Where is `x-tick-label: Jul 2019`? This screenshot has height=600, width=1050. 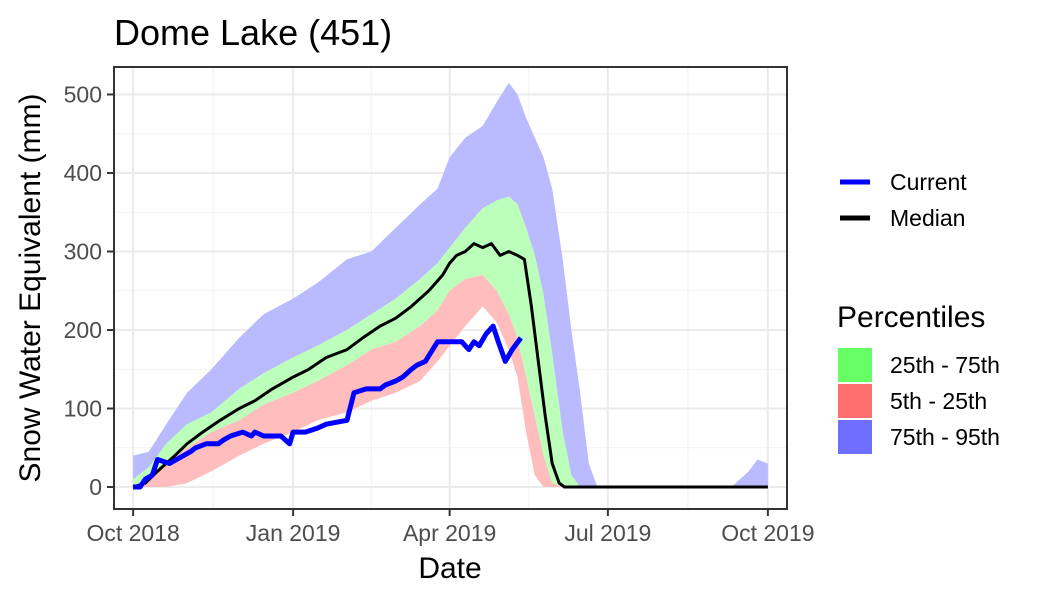
x-tick-label: Jul 2019 is located at coordinates (607, 533).